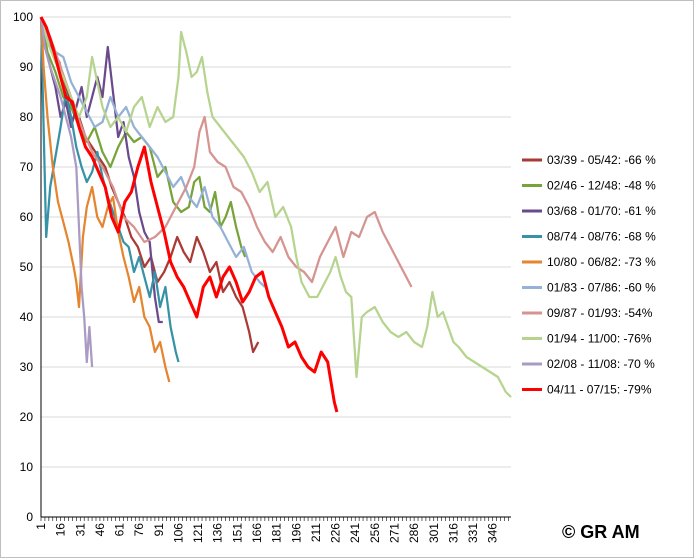 The image size is (694, 558). What do you see at coordinates (453, 533) in the screenshot?
I see `x-tick-label: 316` at bounding box center [453, 533].